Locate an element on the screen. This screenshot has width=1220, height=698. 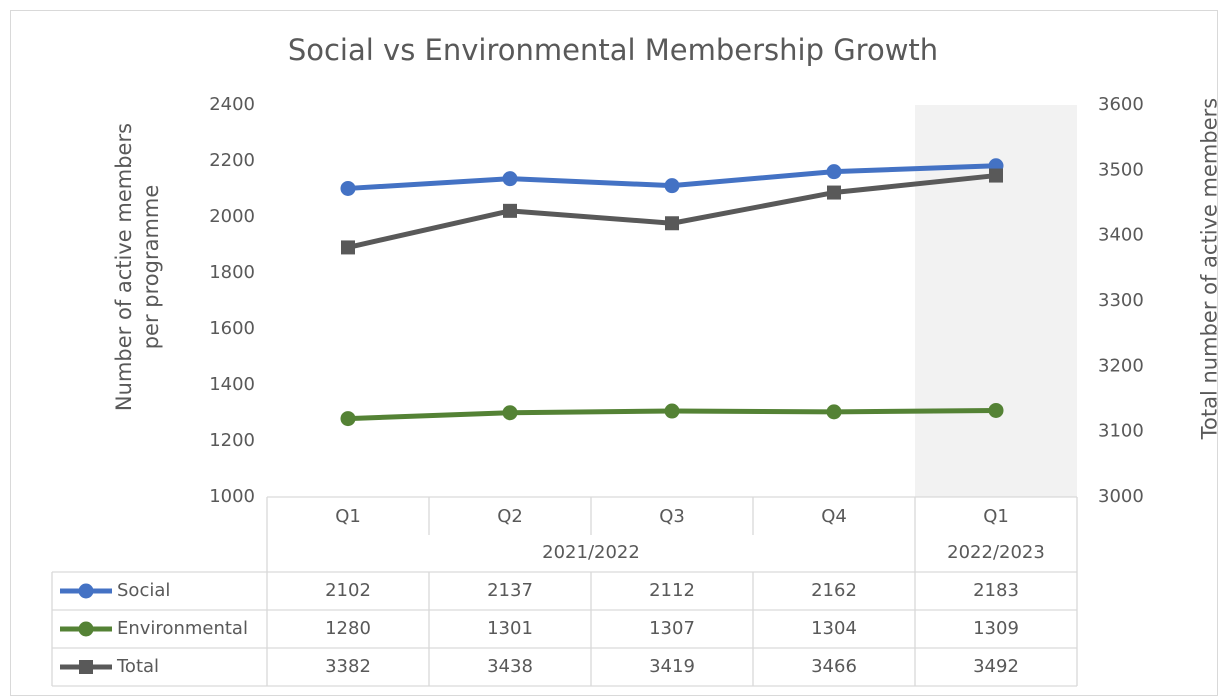
table-value: 2162 is located at coordinates (834, 590).